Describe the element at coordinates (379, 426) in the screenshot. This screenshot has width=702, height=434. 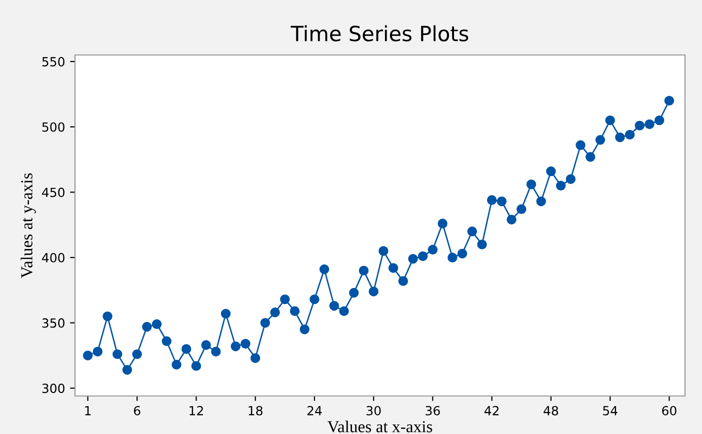
I see `x-axis-title: Values at x-axis` at that location.